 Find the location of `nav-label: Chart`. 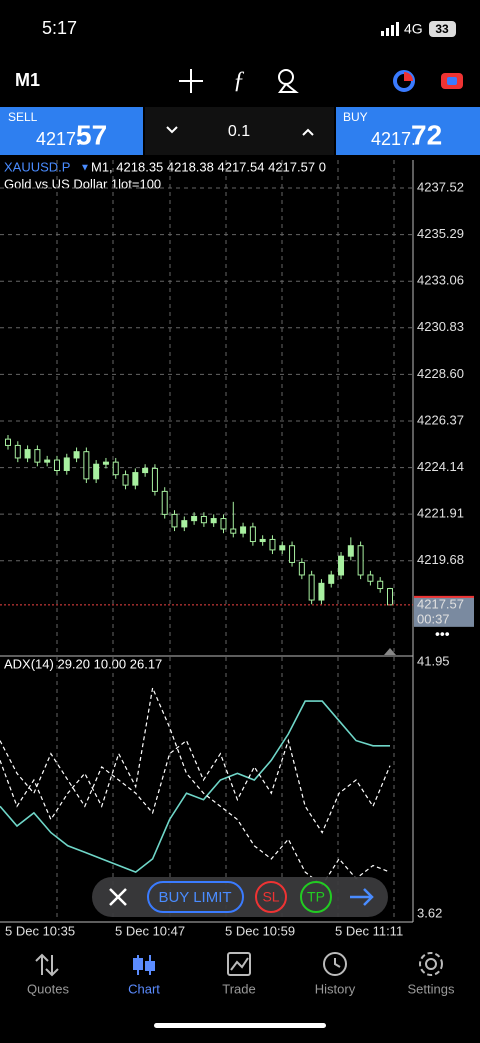

nav-label: Chart is located at coordinates (144, 988).